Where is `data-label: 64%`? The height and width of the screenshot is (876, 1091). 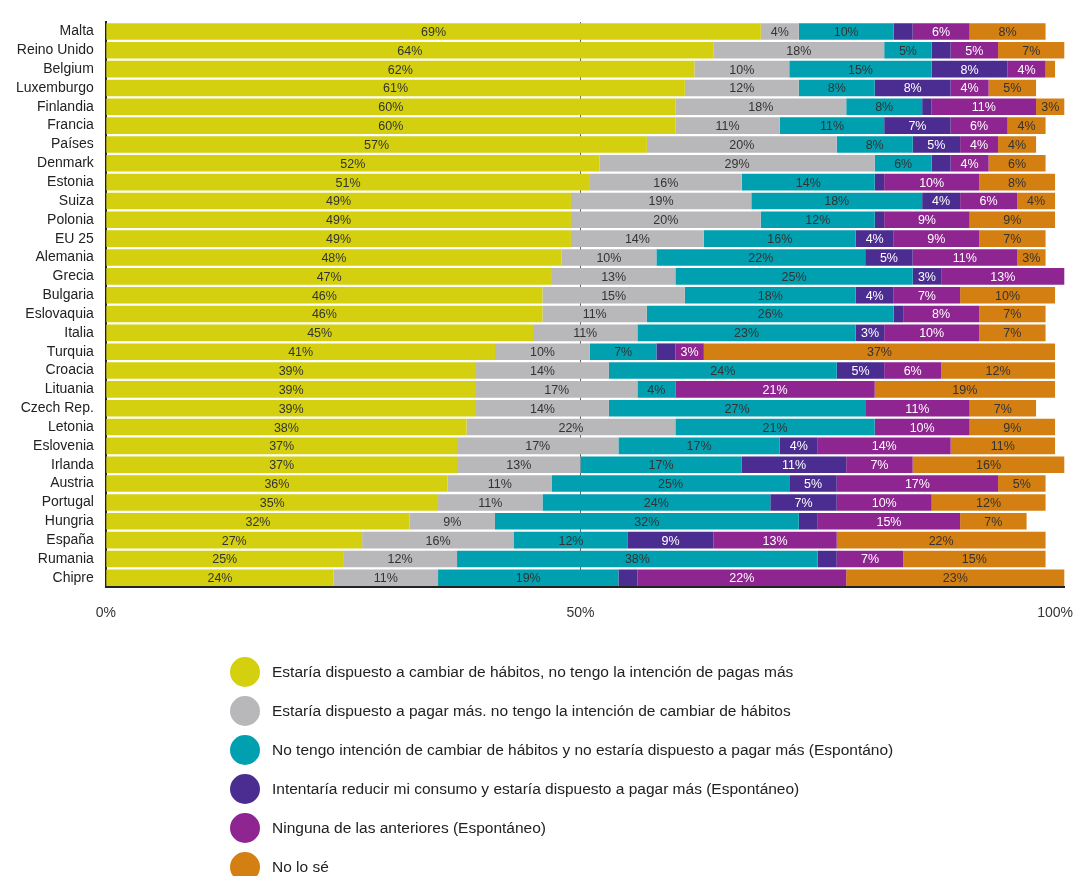 data-label: 64% is located at coordinates (410, 50).